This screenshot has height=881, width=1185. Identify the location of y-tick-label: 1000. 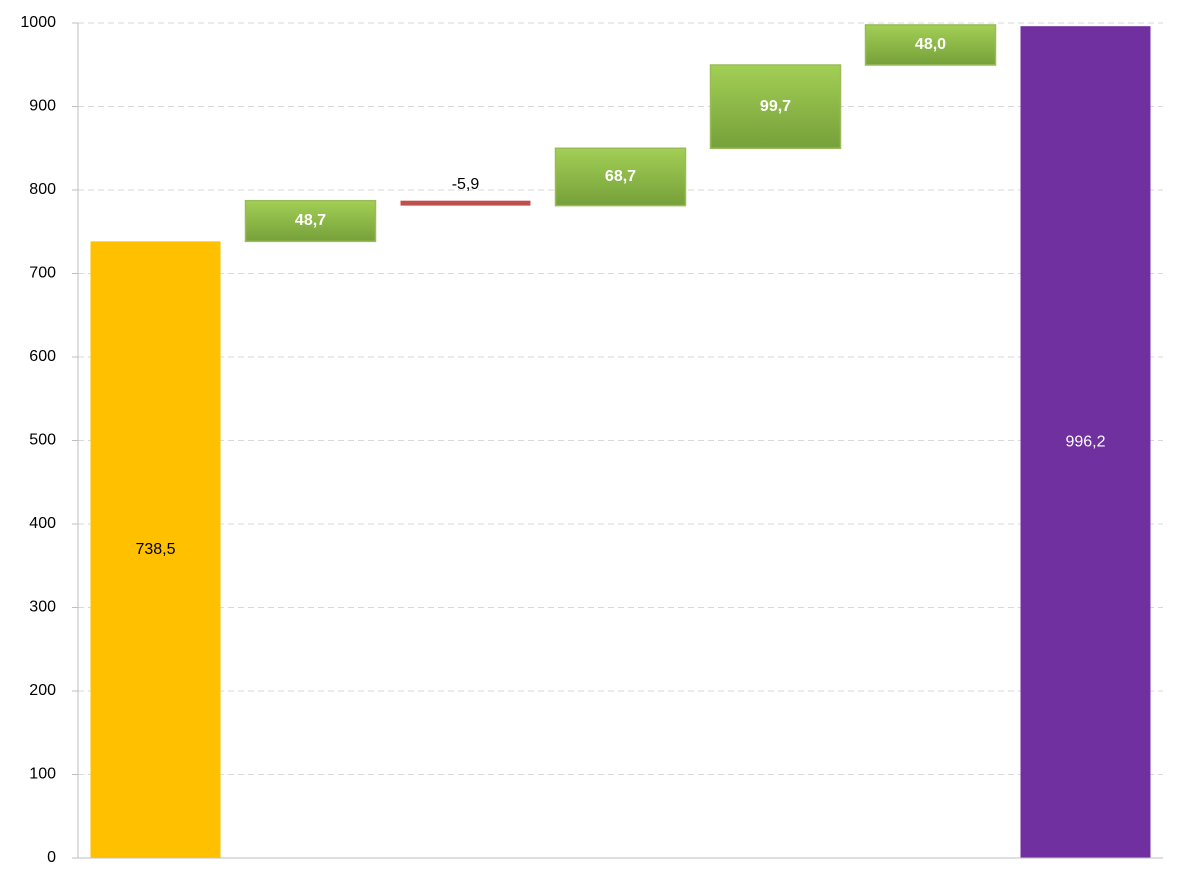
(38, 22).